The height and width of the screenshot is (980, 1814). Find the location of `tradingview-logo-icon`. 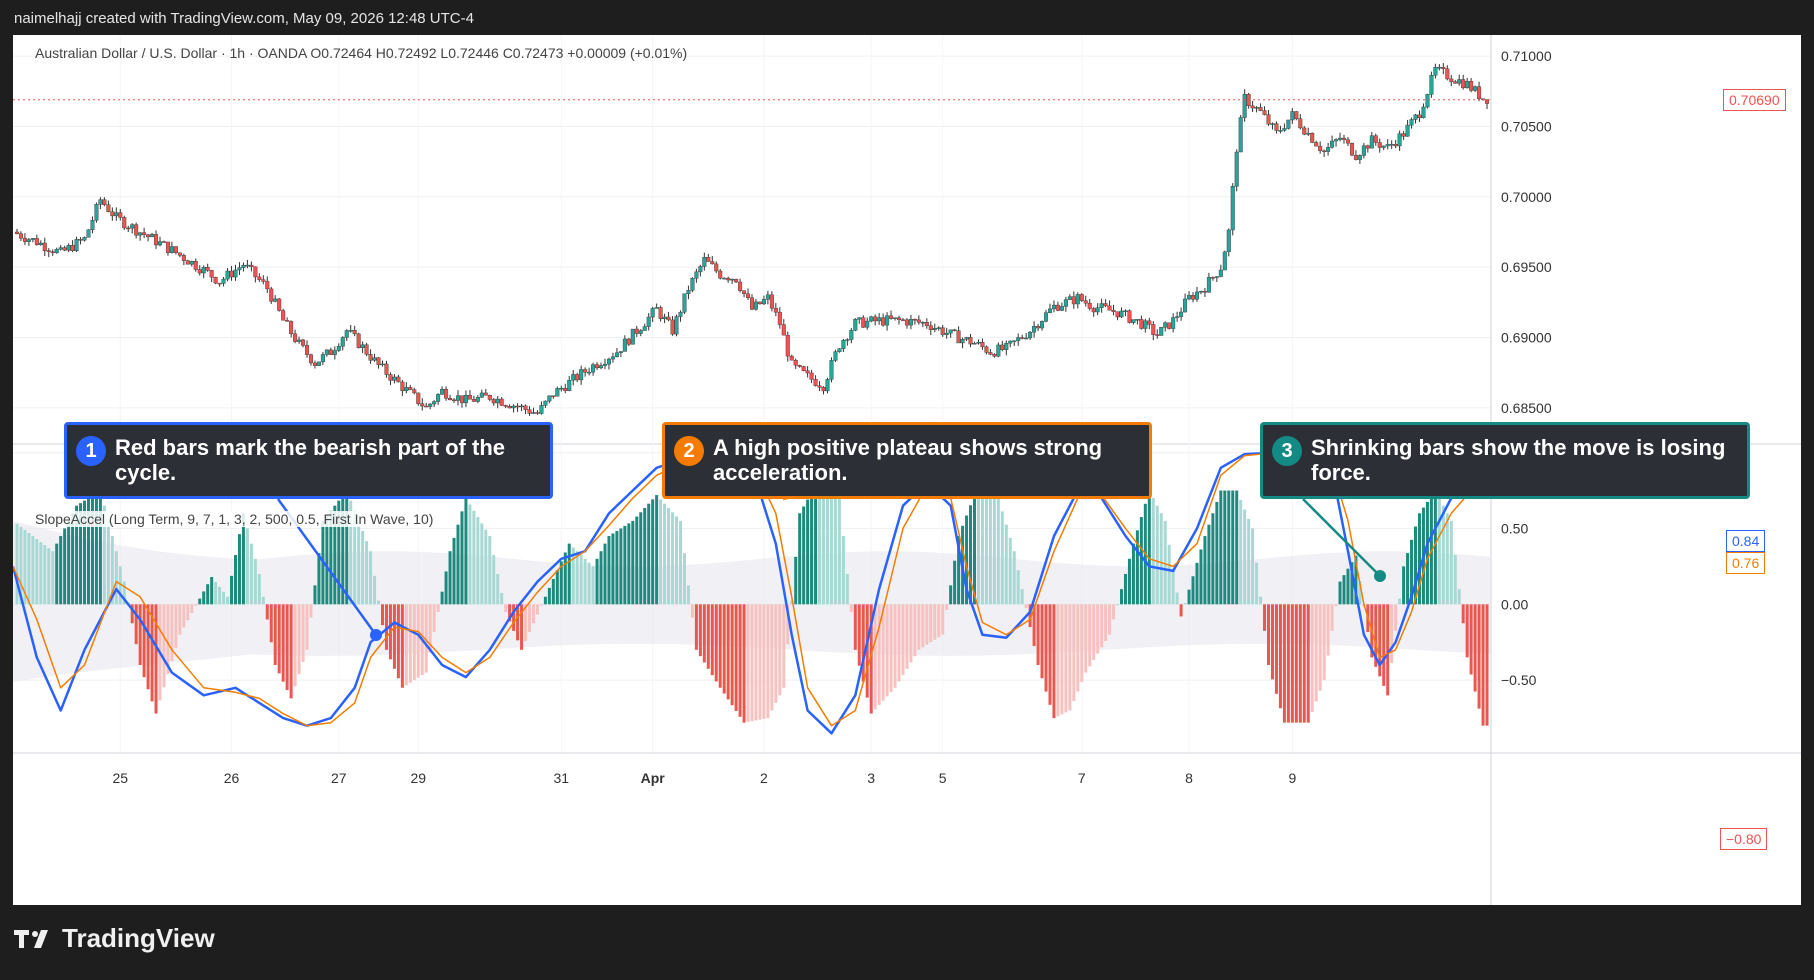

tradingview-logo-icon is located at coordinates (31, 938).